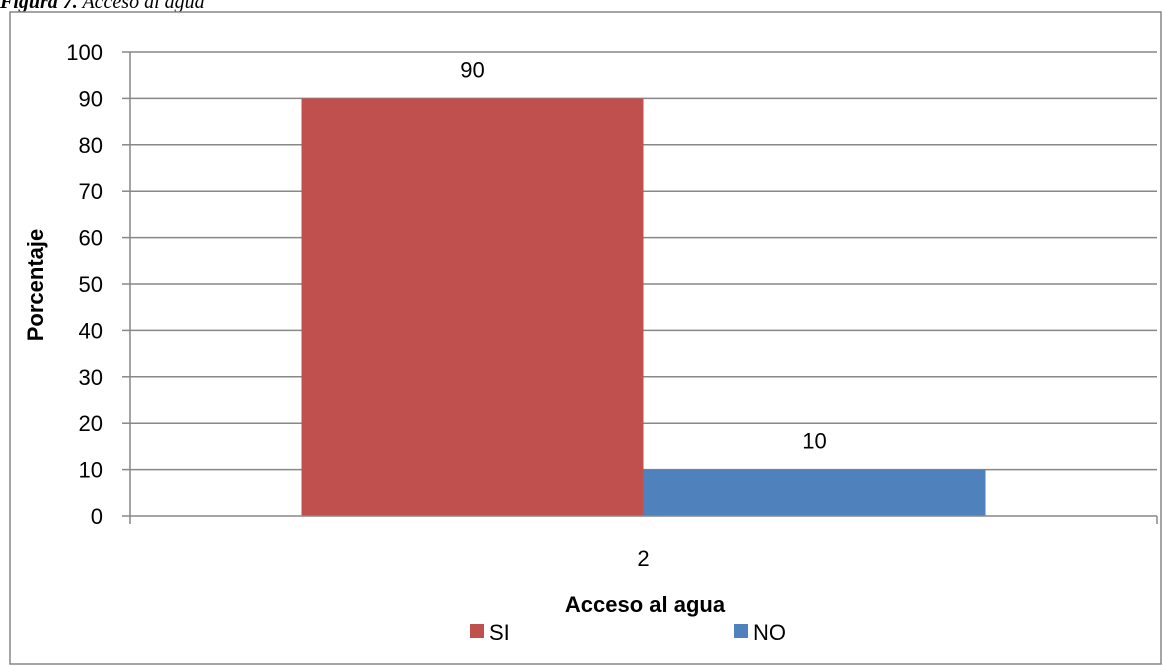  I want to click on x-axis-title: Acceso al agua, so click(645, 604).